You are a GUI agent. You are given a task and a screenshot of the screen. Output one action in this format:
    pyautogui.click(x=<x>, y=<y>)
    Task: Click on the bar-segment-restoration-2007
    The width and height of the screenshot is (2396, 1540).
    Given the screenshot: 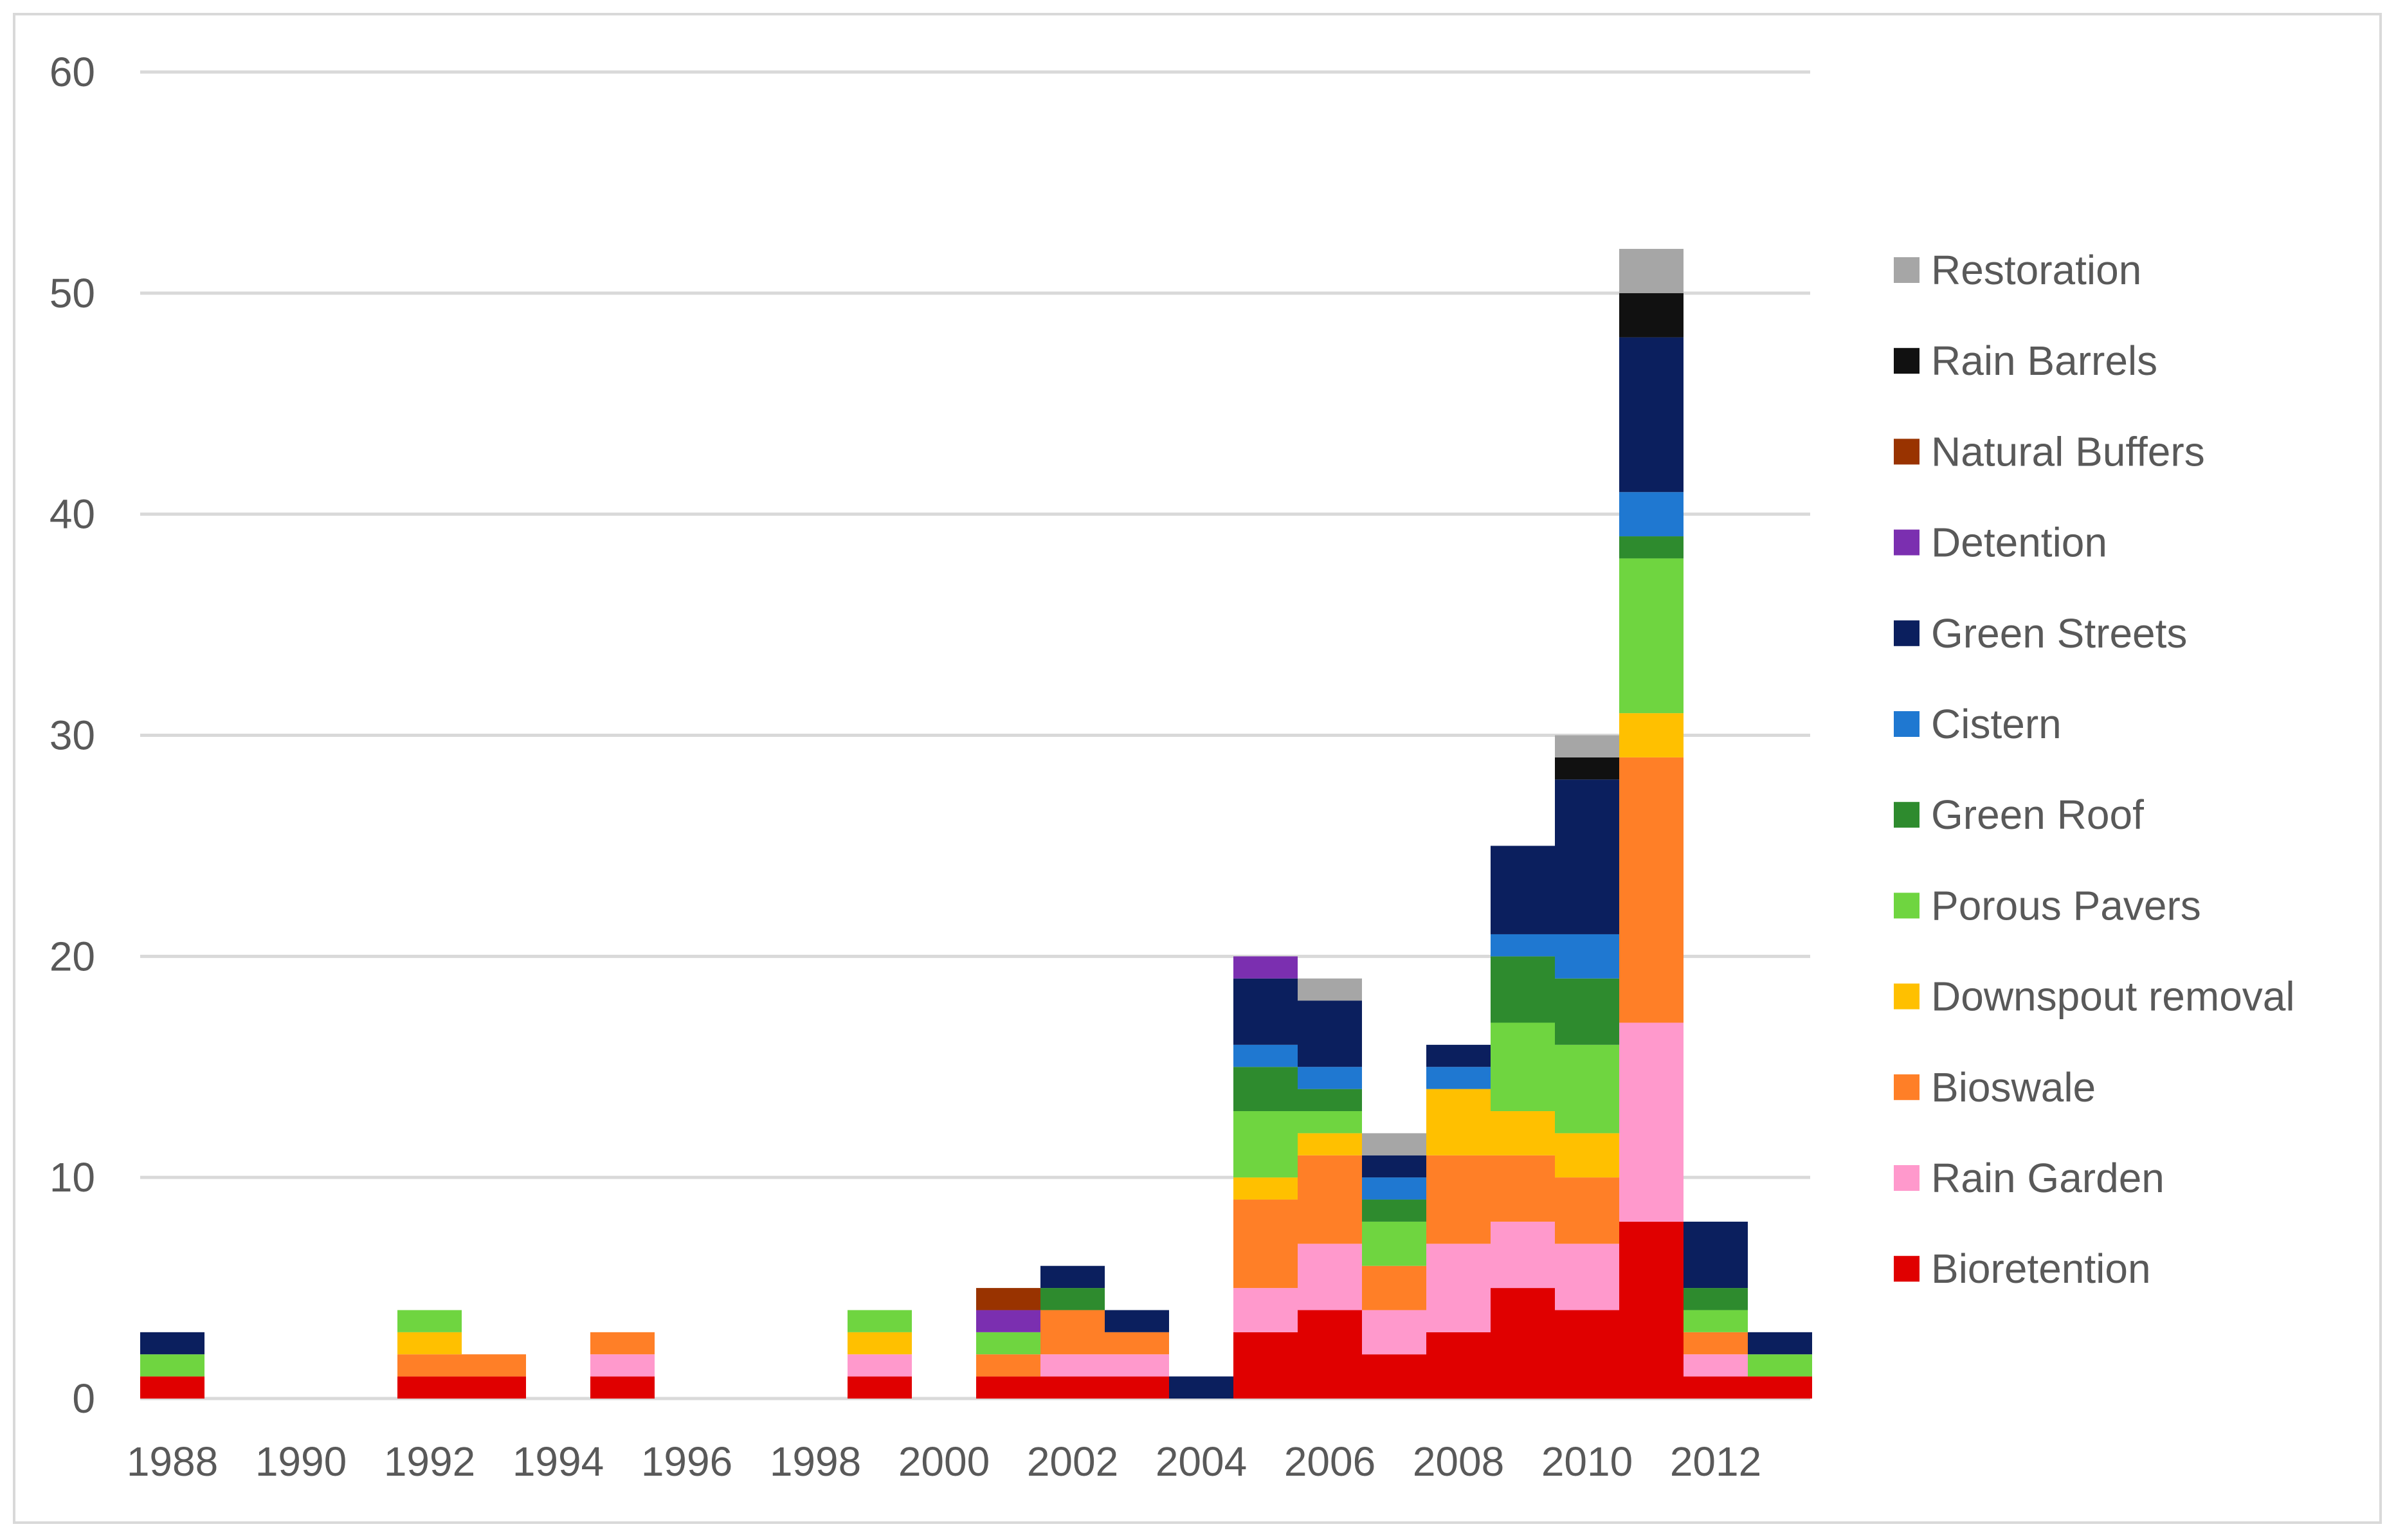 What is the action you would take?
    pyautogui.click(x=1394, y=1144)
    